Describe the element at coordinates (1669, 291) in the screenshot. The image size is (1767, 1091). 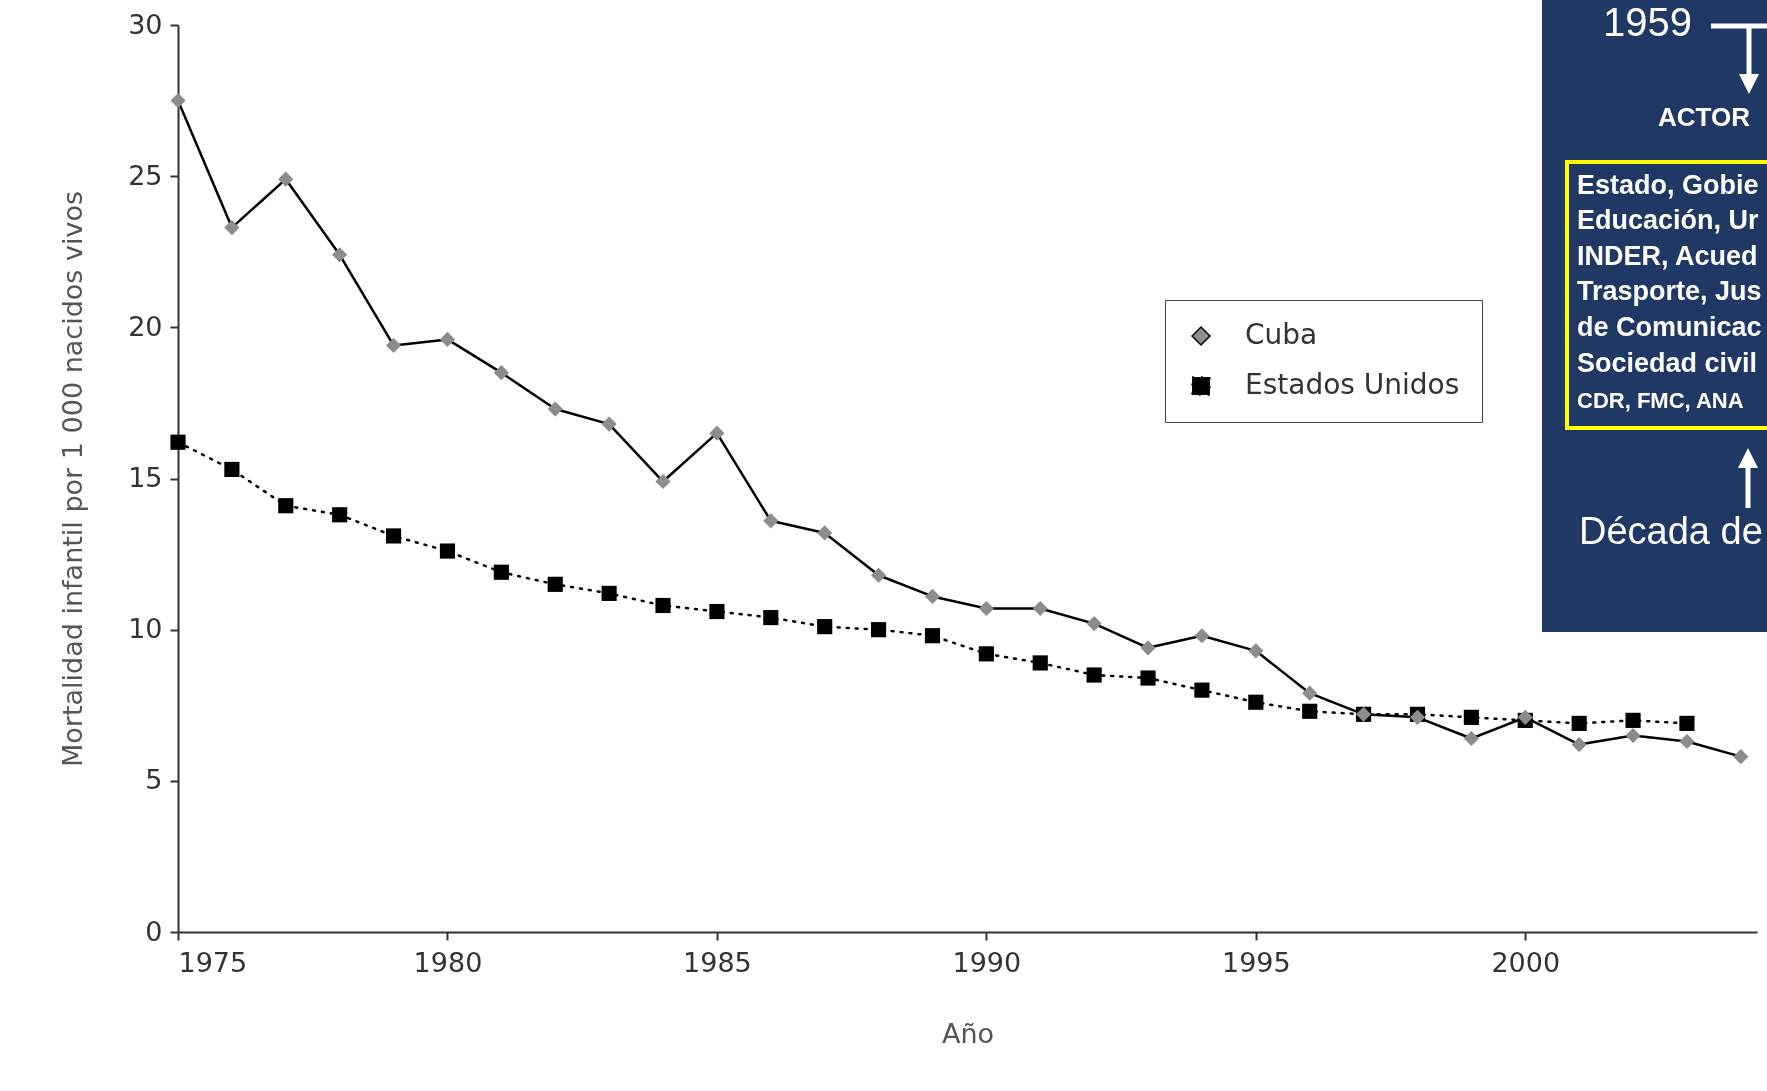
I see `annotation: Trasporte, Jus` at that location.